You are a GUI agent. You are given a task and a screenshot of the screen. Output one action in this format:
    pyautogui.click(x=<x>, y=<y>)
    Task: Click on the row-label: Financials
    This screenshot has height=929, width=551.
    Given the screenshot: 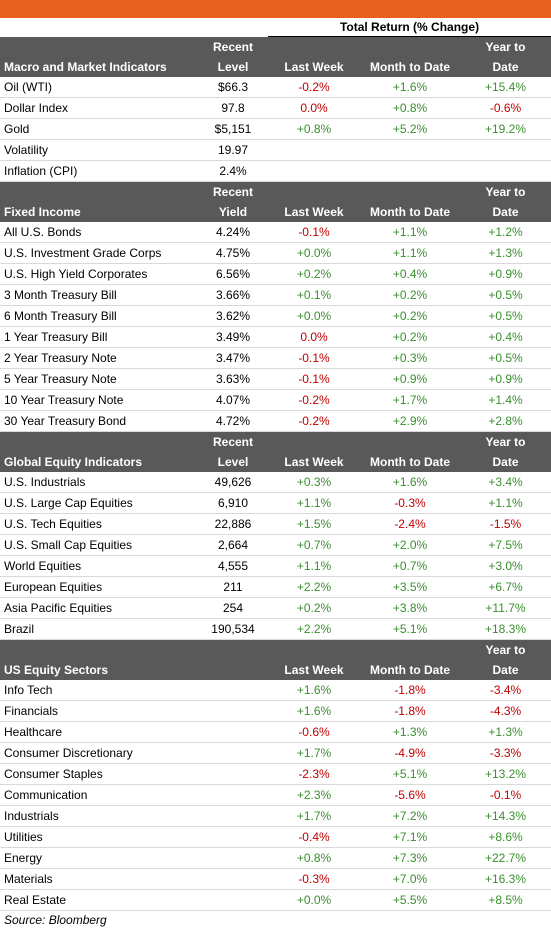 What is the action you would take?
    pyautogui.click(x=99, y=711)
    